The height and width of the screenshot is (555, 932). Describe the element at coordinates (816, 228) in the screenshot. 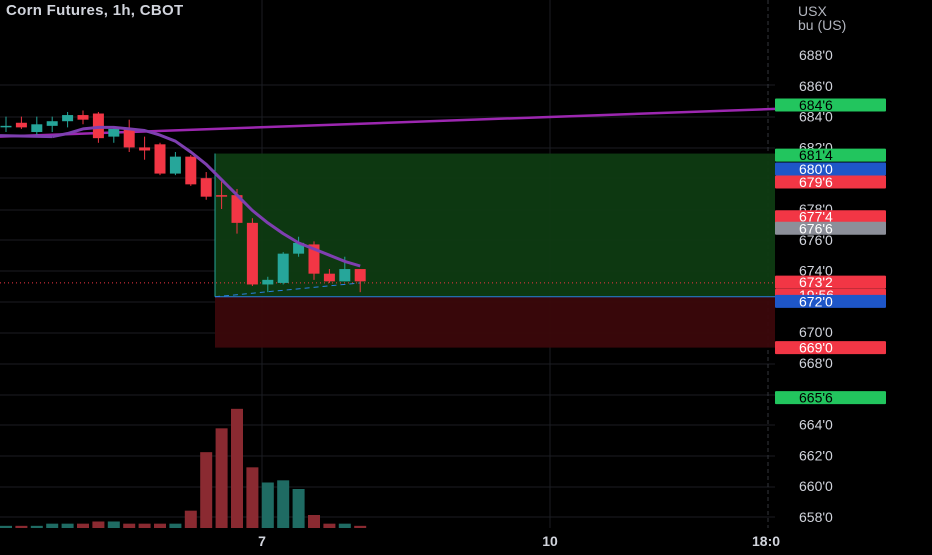

I see `price-label-text: 676'6` at that location.